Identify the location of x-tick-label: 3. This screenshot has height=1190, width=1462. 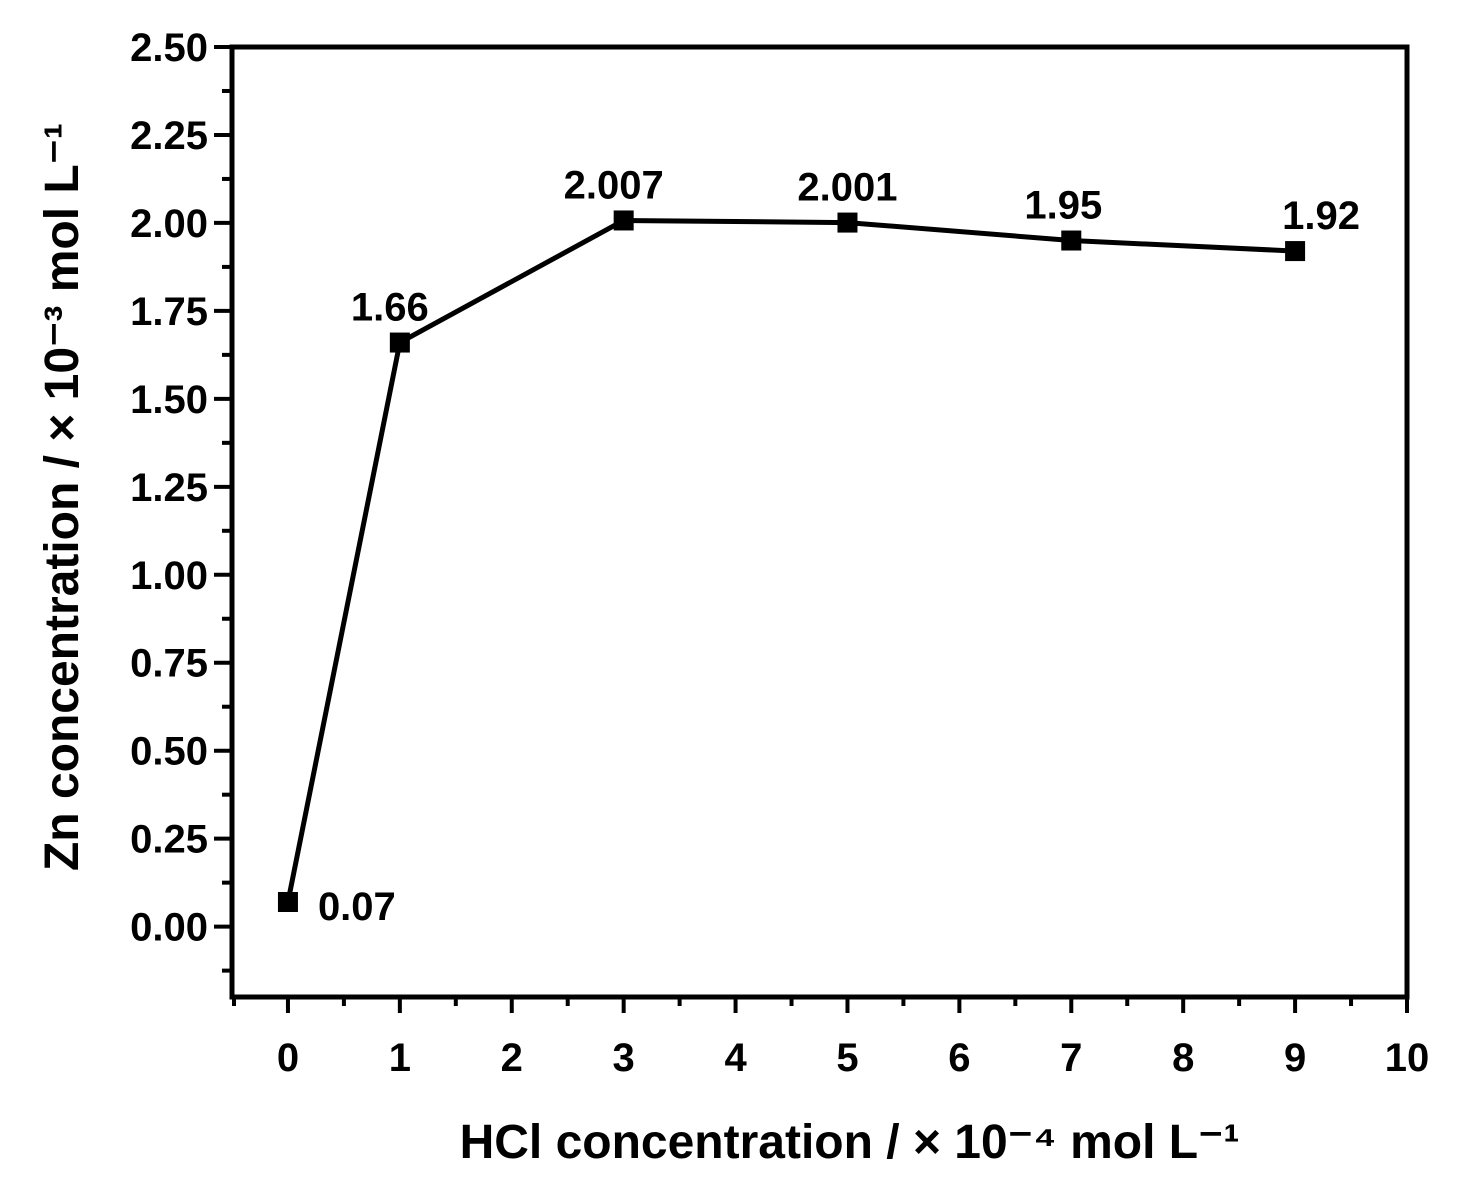
(624, 1058).